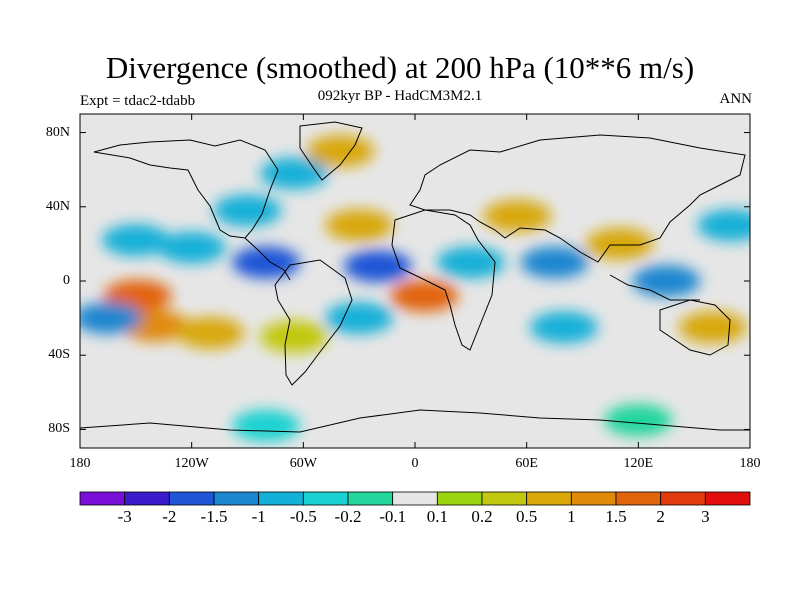  Describe the element at coordinates (66, 280) in the screenshot. I see `lat-label: 0` at that location.